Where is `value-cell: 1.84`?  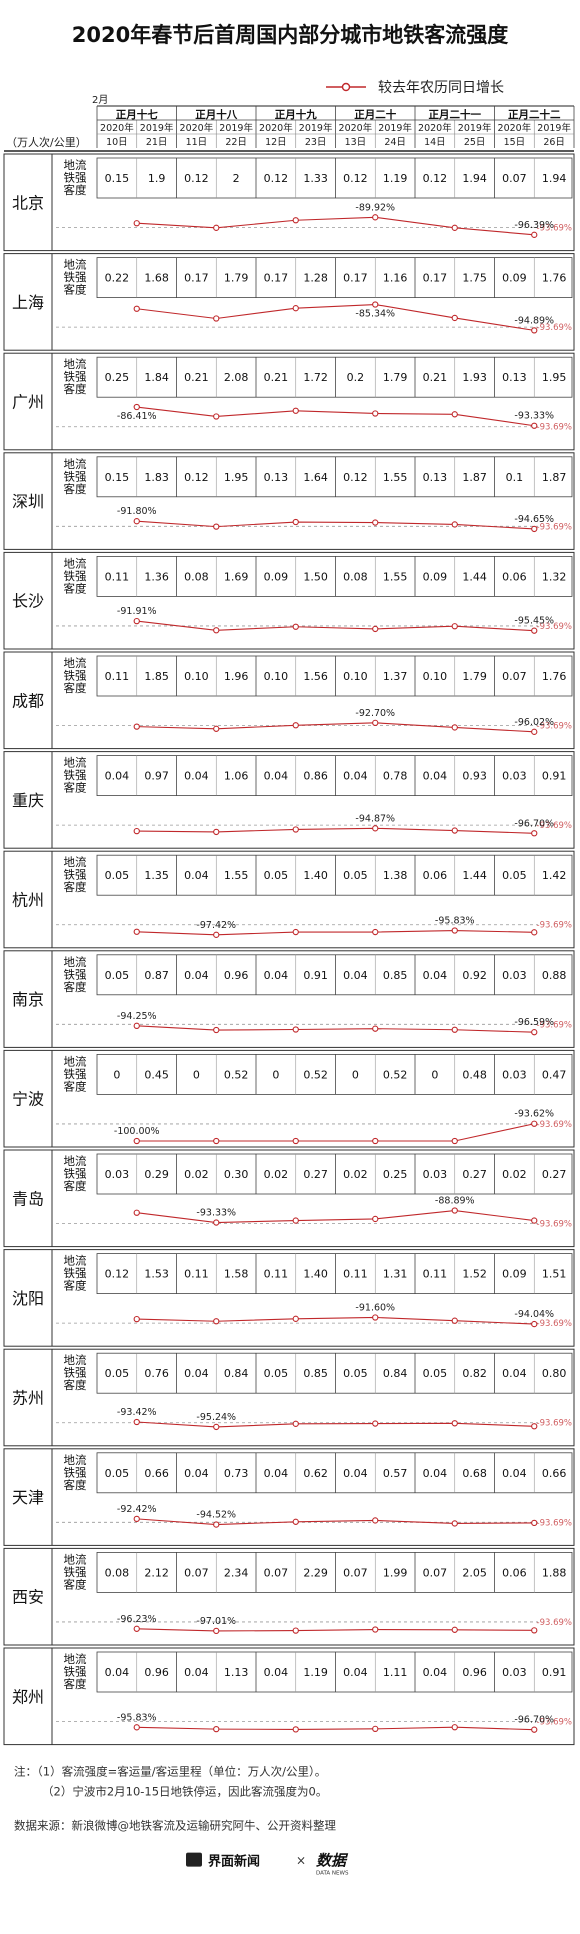 value-cell: 1.84 is located at coordinates (156, 377).